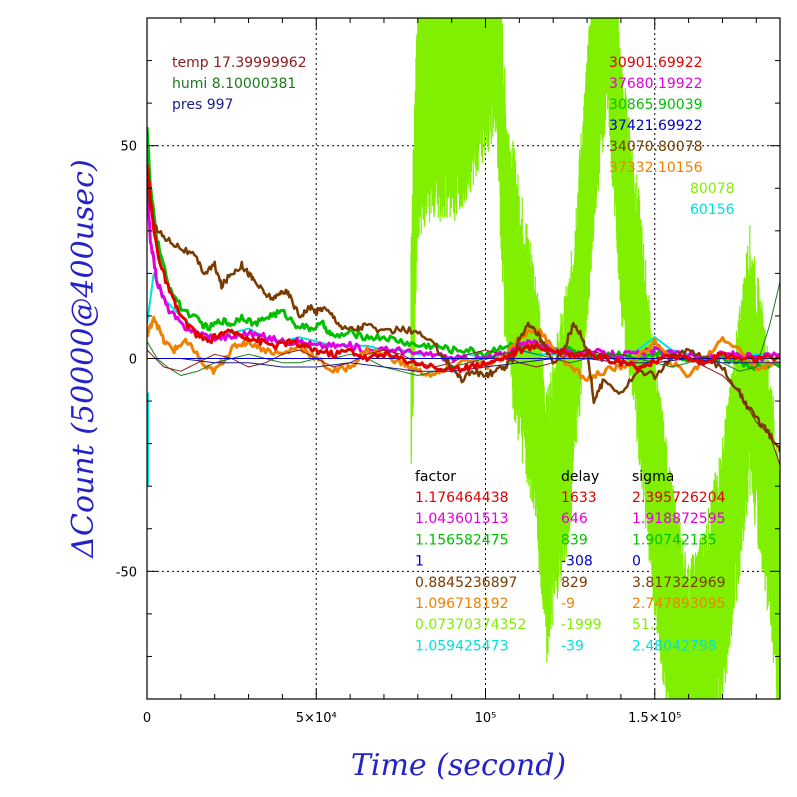 The width and height of the screenshot is (797, 797). What do you see at coordinates (133, 360) in the screenshot?
I see `y-tick-label: 0` at bounding box center [133, 360].